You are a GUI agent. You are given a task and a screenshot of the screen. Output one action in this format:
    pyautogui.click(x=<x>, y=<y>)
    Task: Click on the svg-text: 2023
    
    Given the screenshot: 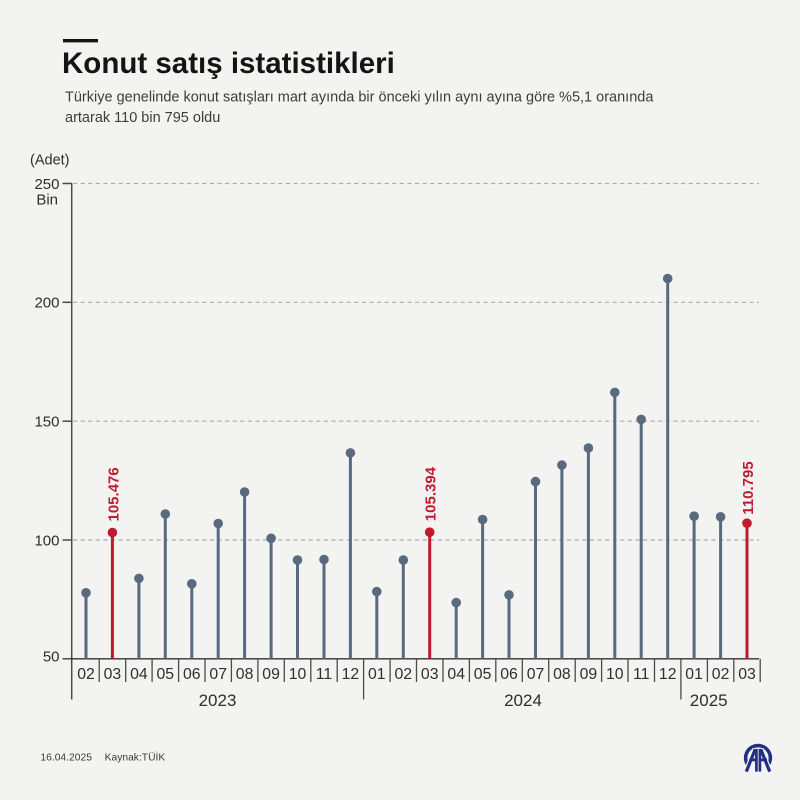 What is the action you would take?
    pyautogui.click(x=218, y=700)
    